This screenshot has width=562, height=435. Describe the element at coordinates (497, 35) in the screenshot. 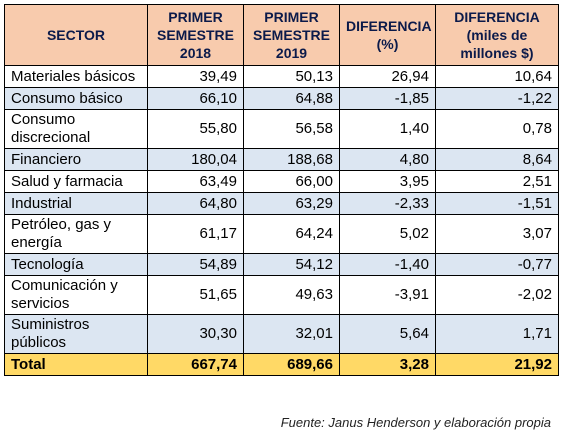

I see `header-diff-abs: DIFERENCIA (miles de millones $)` at that location.